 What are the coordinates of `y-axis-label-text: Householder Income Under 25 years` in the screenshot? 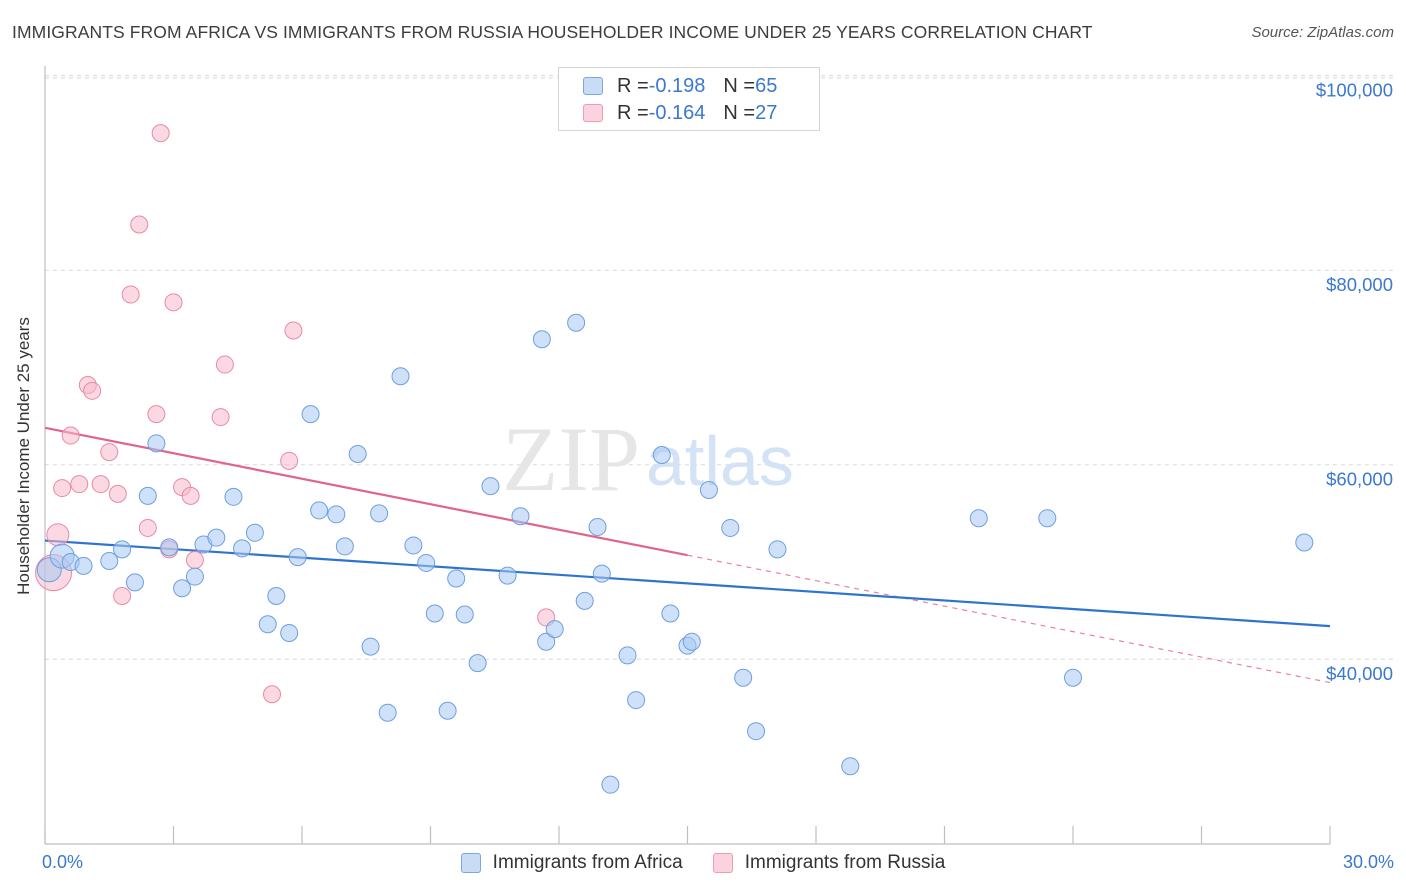 It's located at (23, 456).